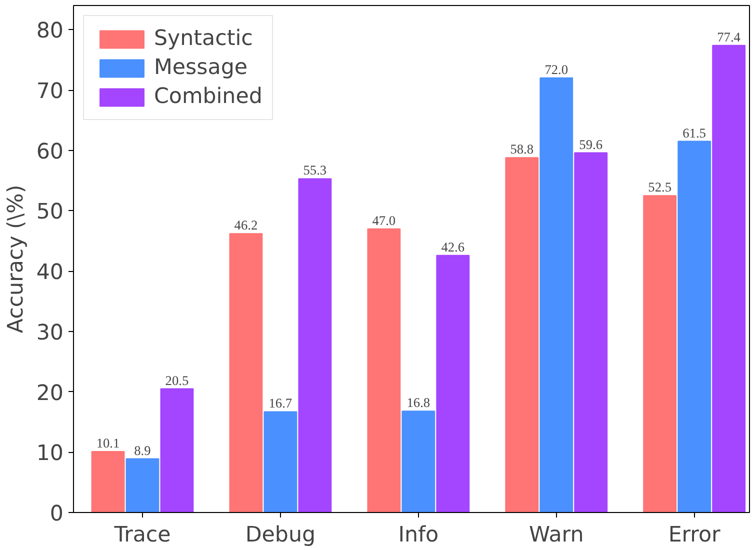  Describe the element at coordinates (729, 36) in the screenshot. I see `data-label: 77.4` at that location.